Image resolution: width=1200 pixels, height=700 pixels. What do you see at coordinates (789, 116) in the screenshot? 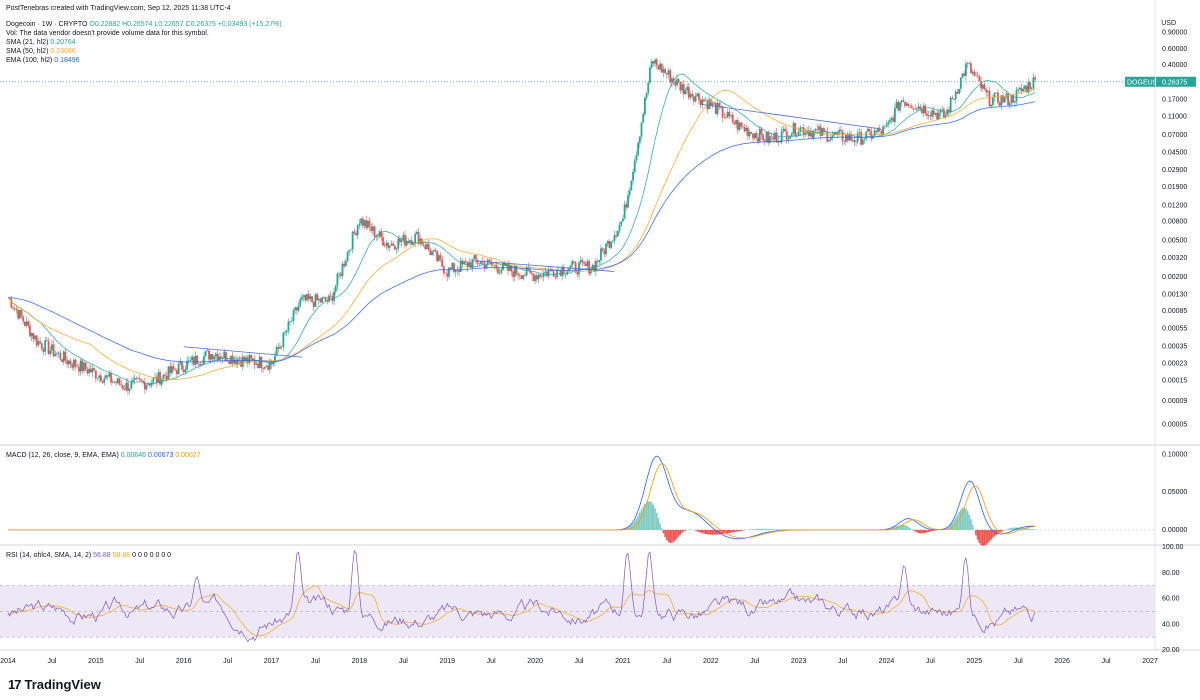
I see `trendline` at bounding box center [789, 116].